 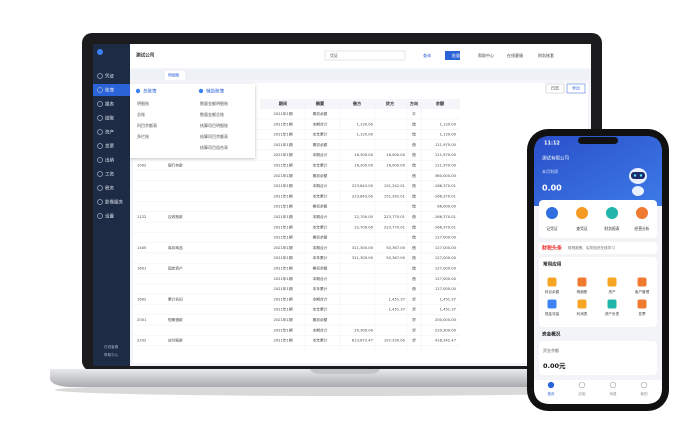 I want to click on quick-label: 查凭证, so click(x=582, y=228).